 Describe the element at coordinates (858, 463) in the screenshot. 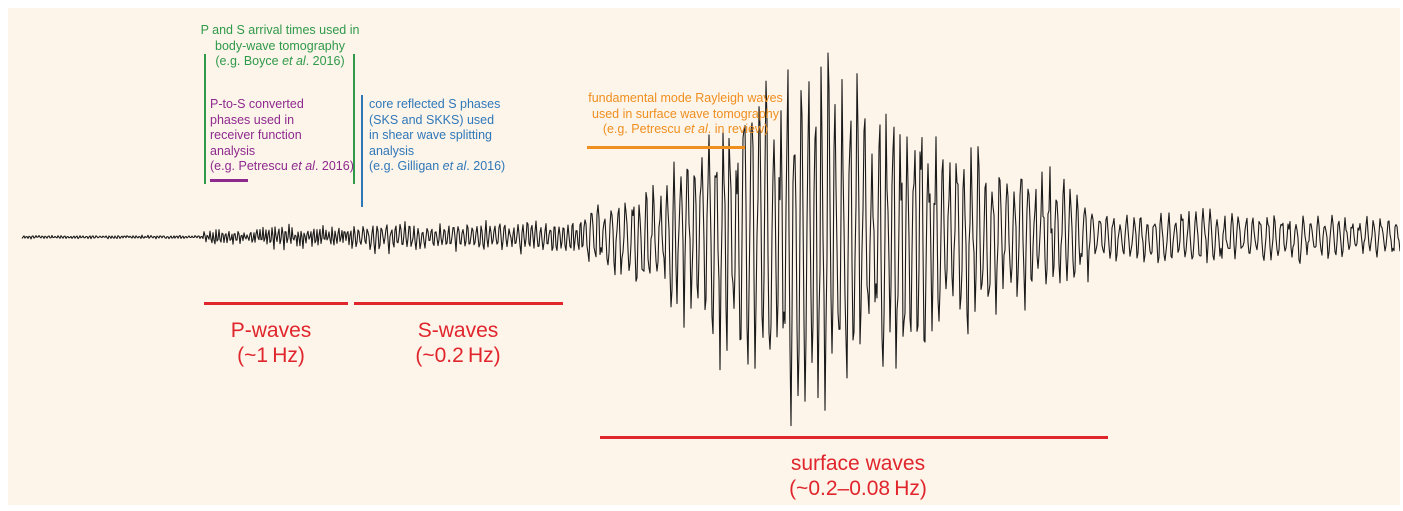

I see `surface-waves-name: surface waves` at that location.